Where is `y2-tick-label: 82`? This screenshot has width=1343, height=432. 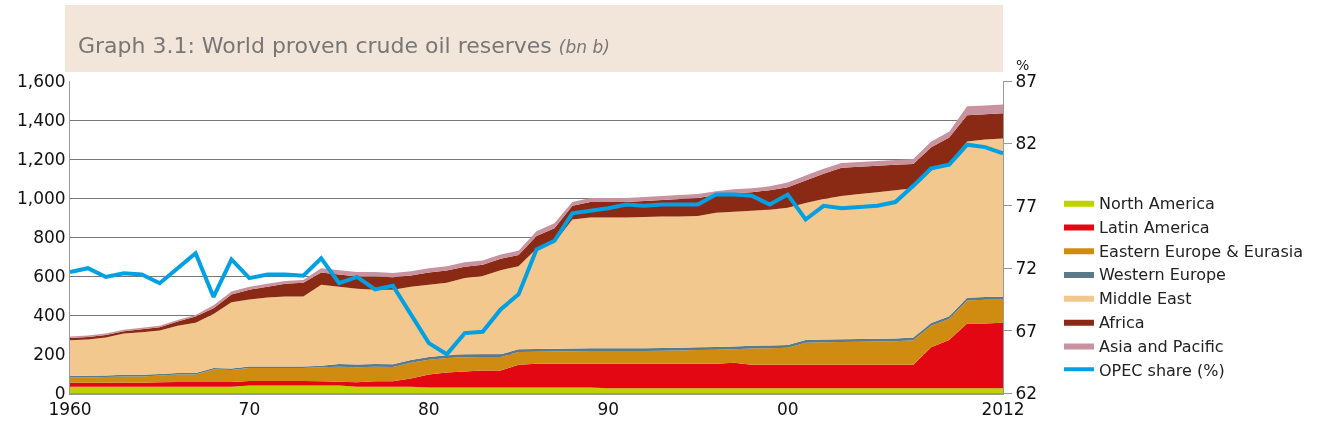
y2-tick-label: 82 is located at coordinates (1026, 143).